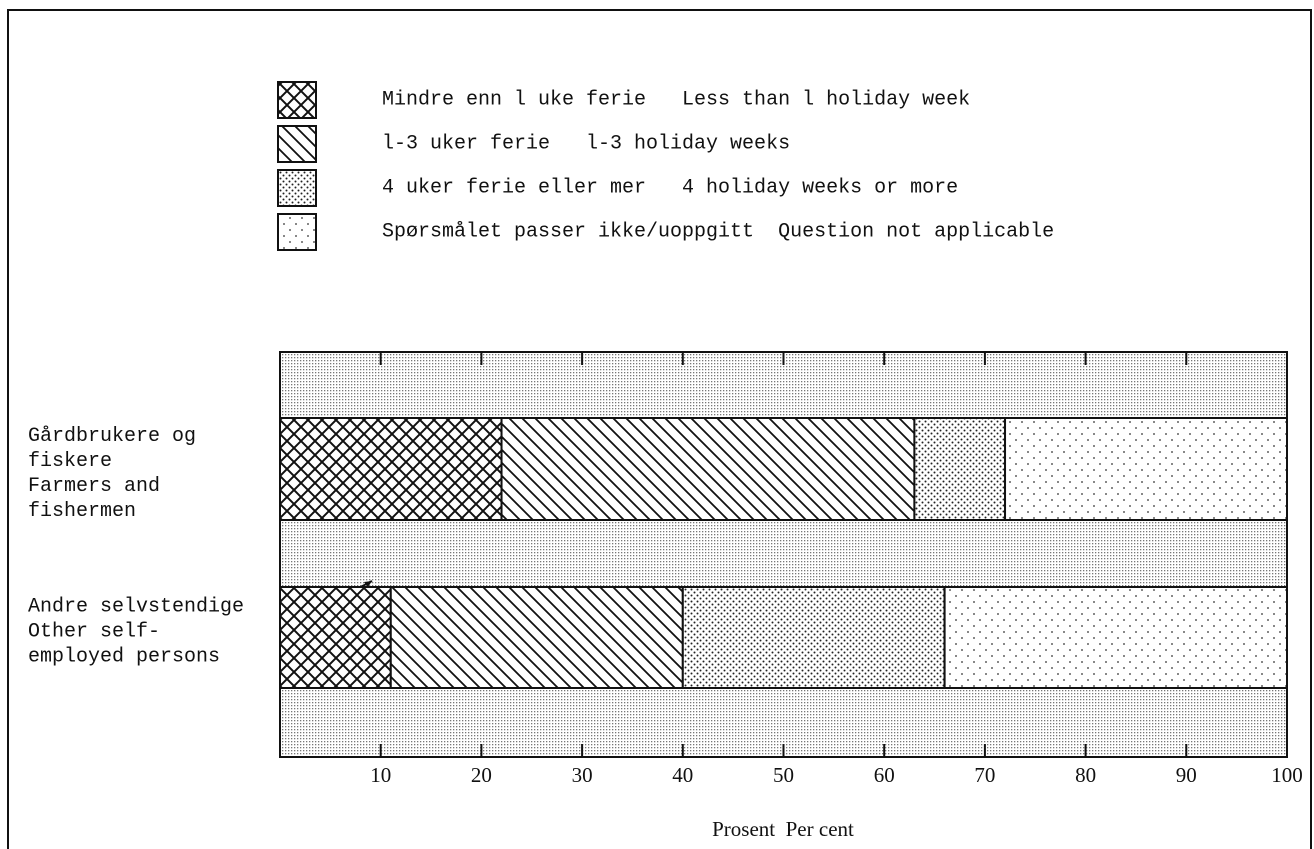 Image resolution: width=1314 pixels, height=849 pixels. Describe the element at coordinates (682, 775) in the screenshot. I see `x-tick-label: 40` at that location.